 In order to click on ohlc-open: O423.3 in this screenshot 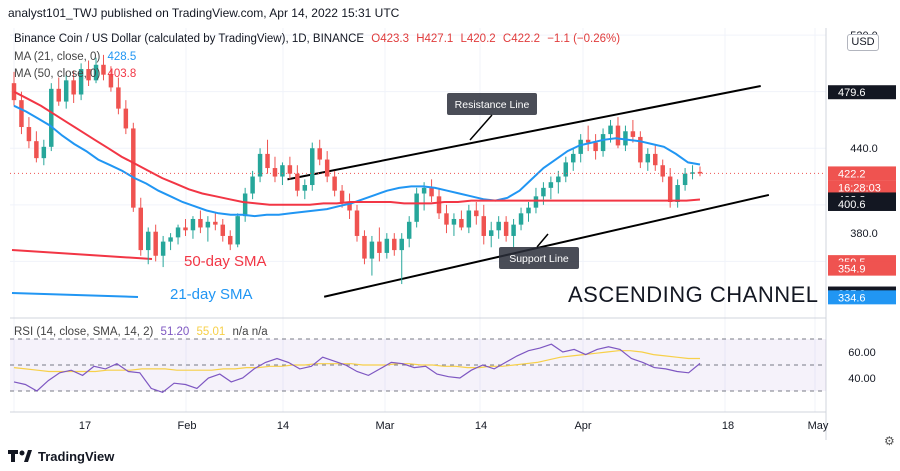, I will do `click(390, 39)`.